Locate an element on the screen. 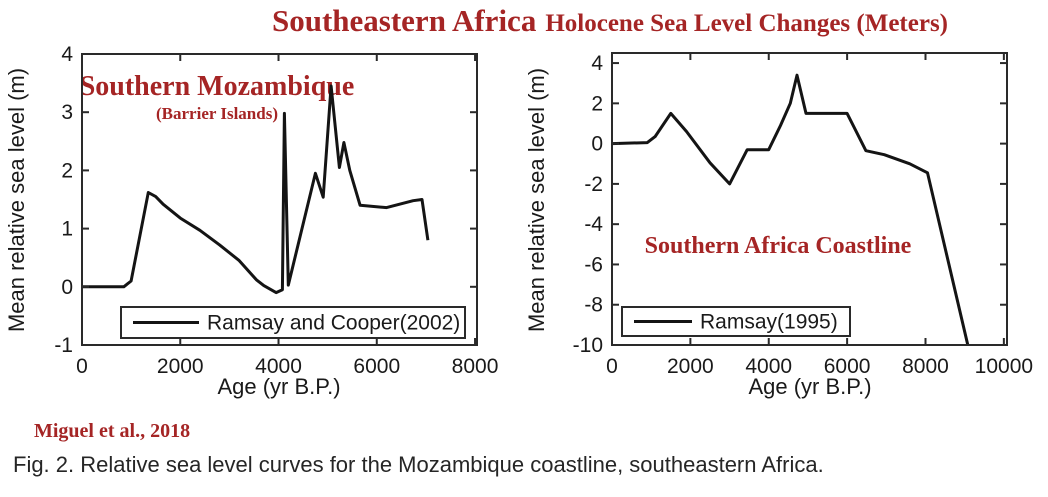 This screenshot has width=1048, height=497. south-africa-y-tick-label: -6 is located at coordinates (593, 264).